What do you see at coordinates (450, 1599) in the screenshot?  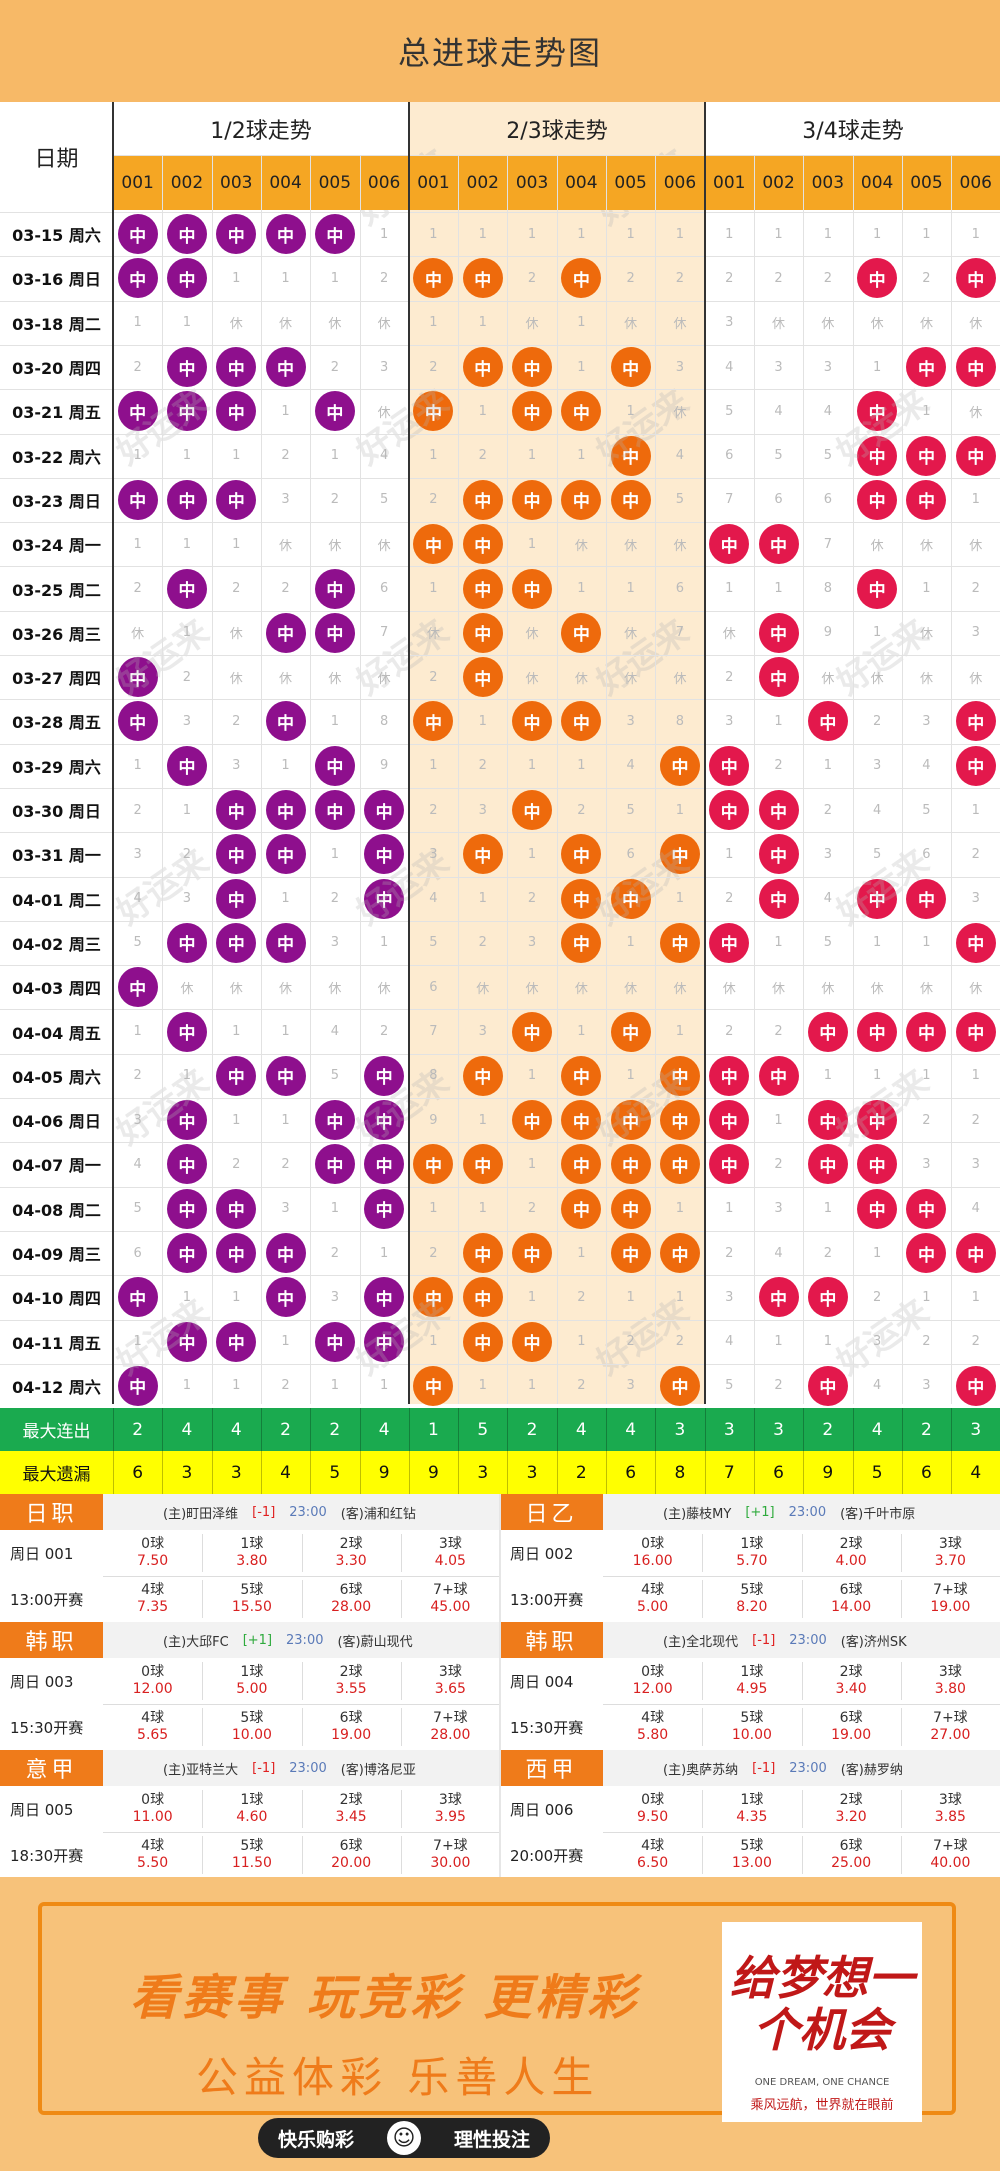 I see `odds-cell: 7+球 45.00` at bounding box center [450, 1599].